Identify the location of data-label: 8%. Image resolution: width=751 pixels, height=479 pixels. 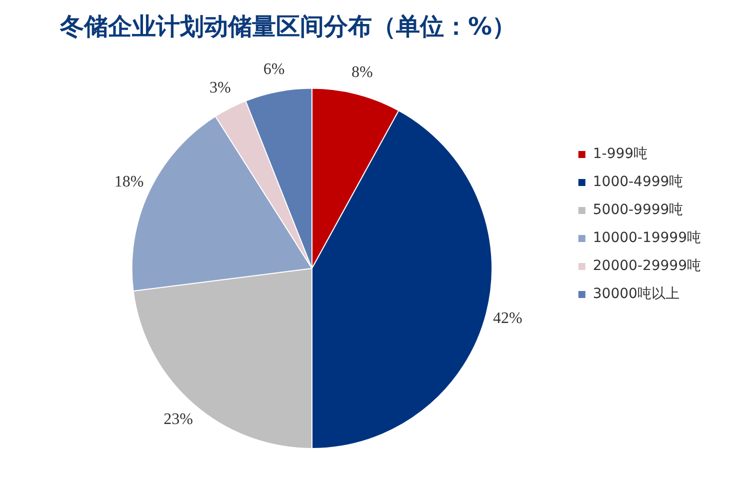
(362, 72).